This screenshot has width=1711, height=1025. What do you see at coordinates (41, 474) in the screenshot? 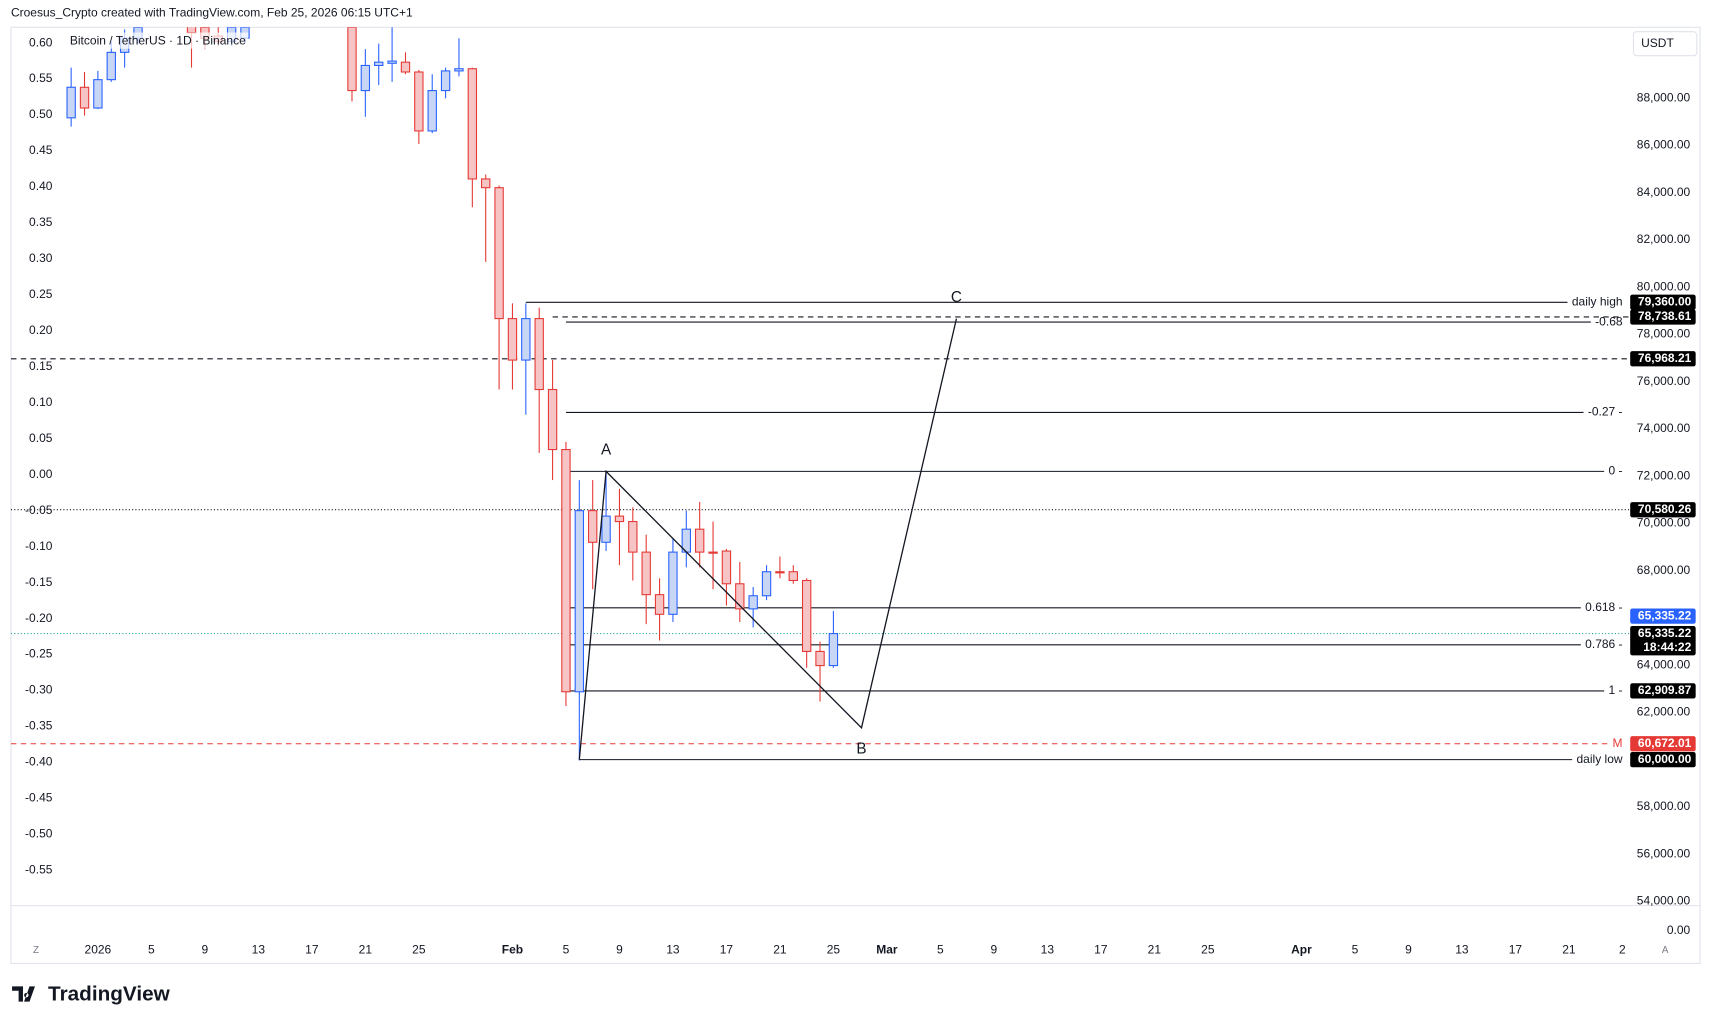
I see `y2-tick-label: 0.00` at bounding box center [41, 474].